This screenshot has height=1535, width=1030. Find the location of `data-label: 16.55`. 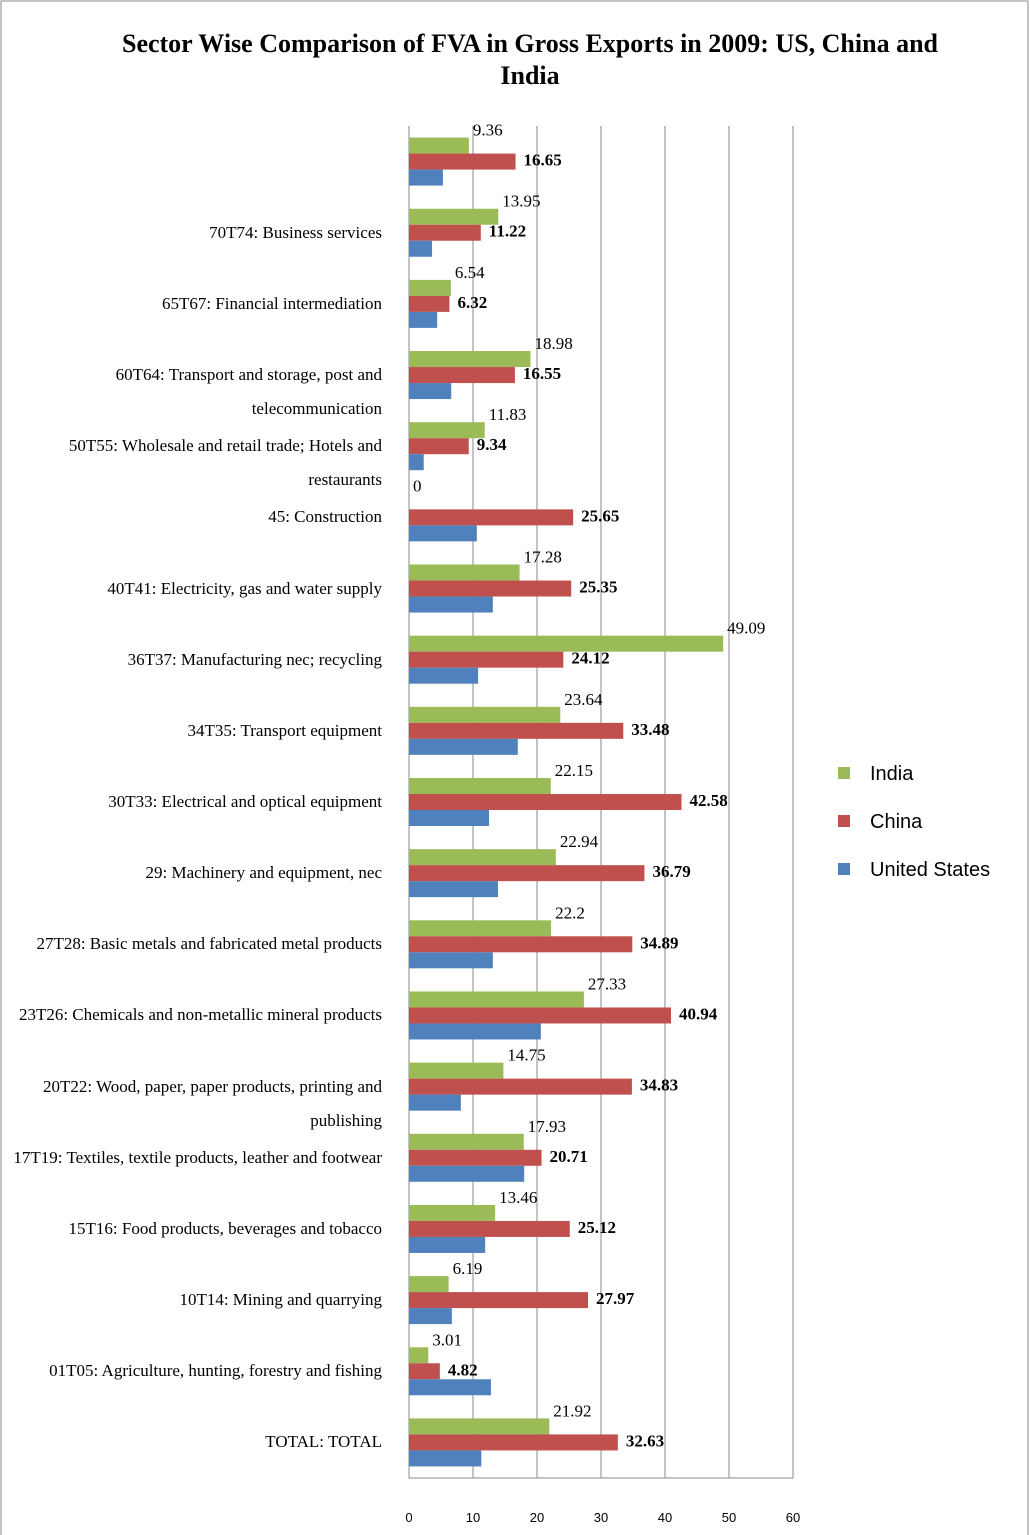

data-label: 16.55 is located at coordinates (542, 373).